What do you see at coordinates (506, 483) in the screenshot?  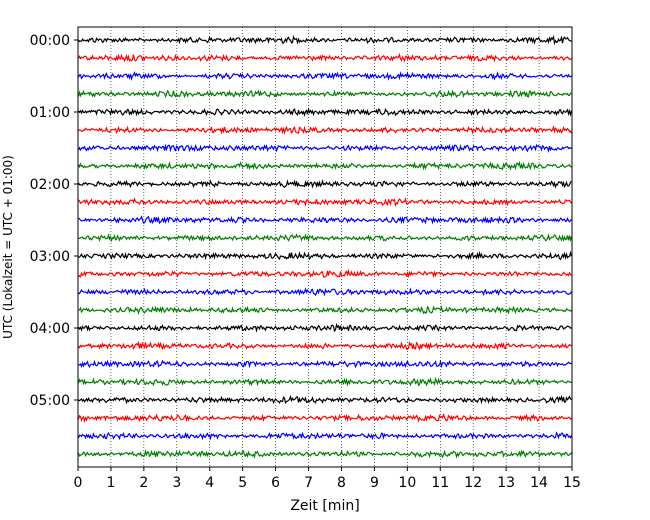 I see `x-tick-label: 13` at bounding box center [506, 483].